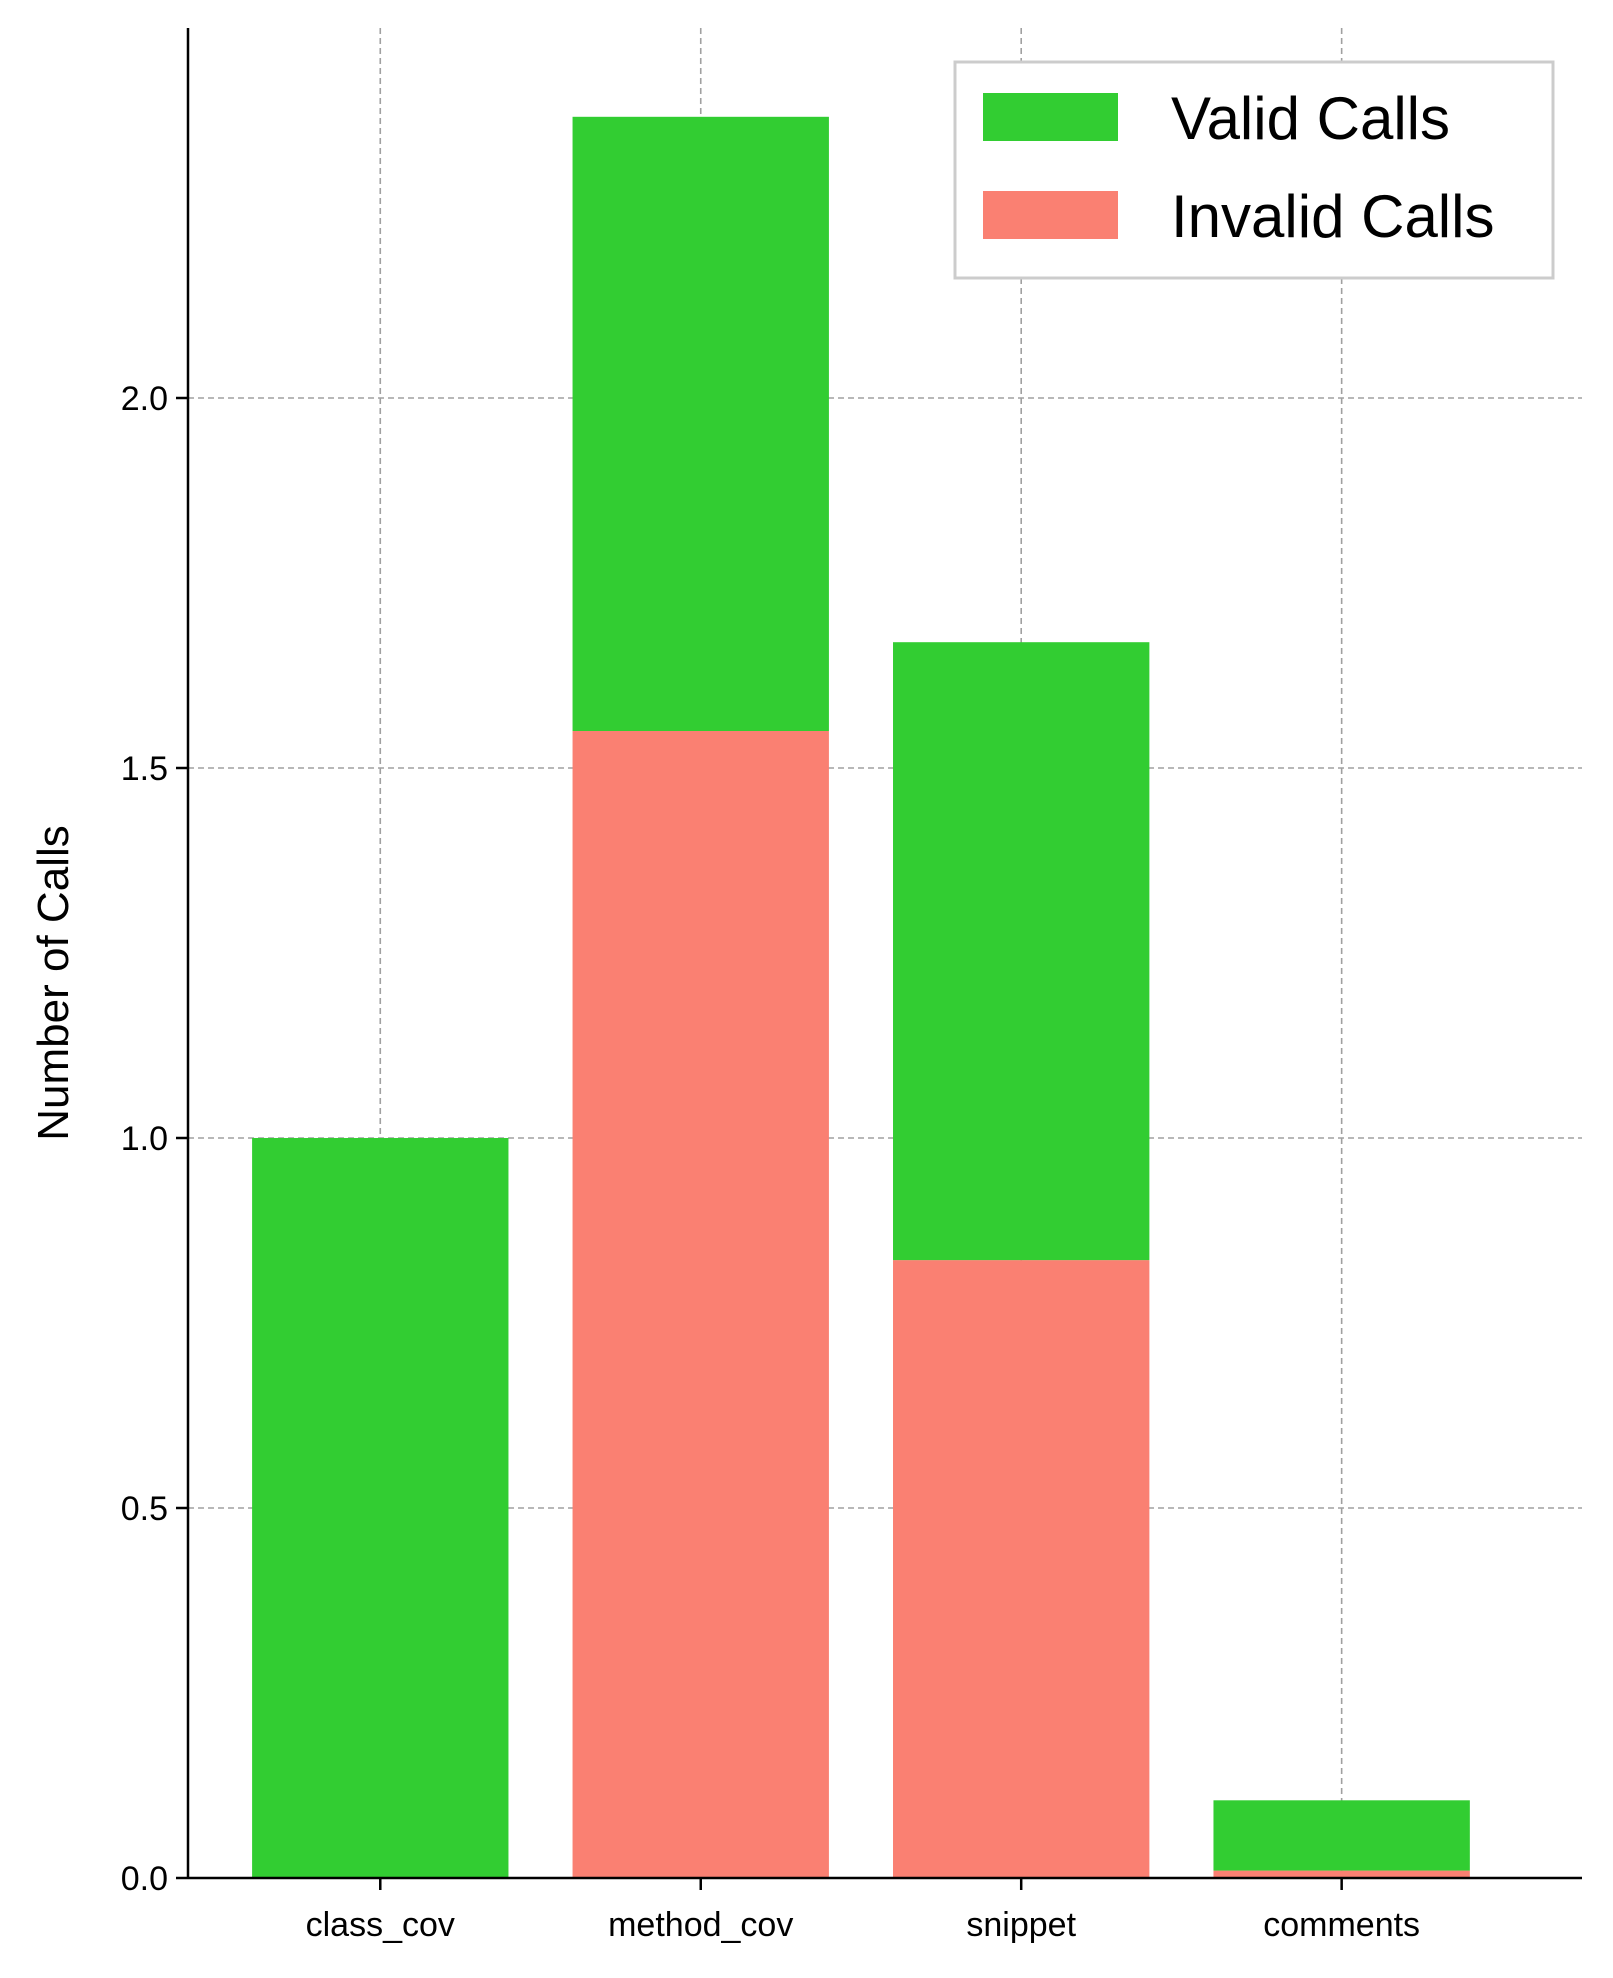 The width and height of the screenshot is (1613, 1978). I want to click on bar-invalid-calls-comments, so click(1341, 1874).